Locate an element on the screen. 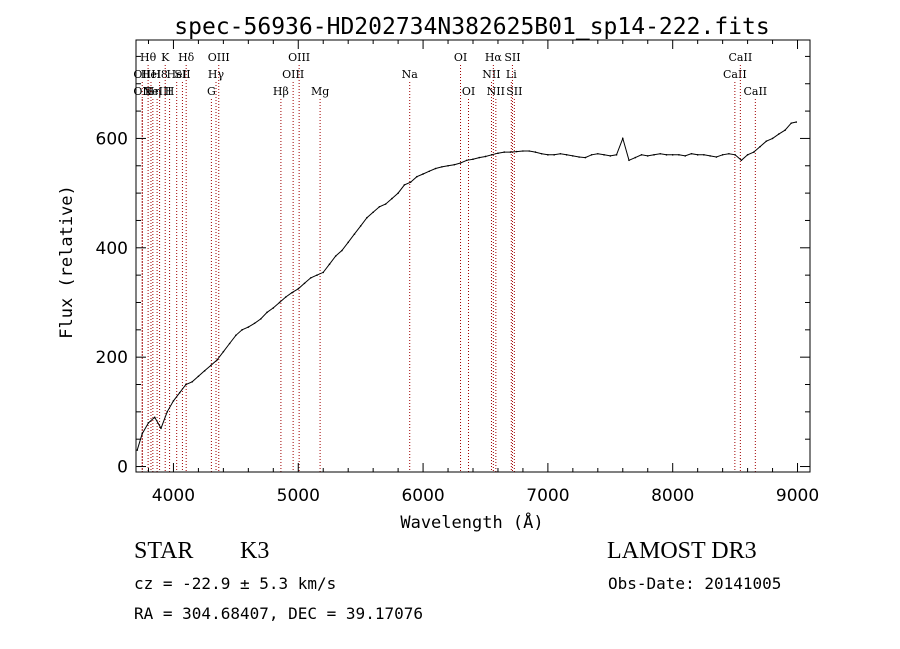 The height and width of the screenshot is (649, 900). spectral-line-label: Na is located at coordinates (410, 74).